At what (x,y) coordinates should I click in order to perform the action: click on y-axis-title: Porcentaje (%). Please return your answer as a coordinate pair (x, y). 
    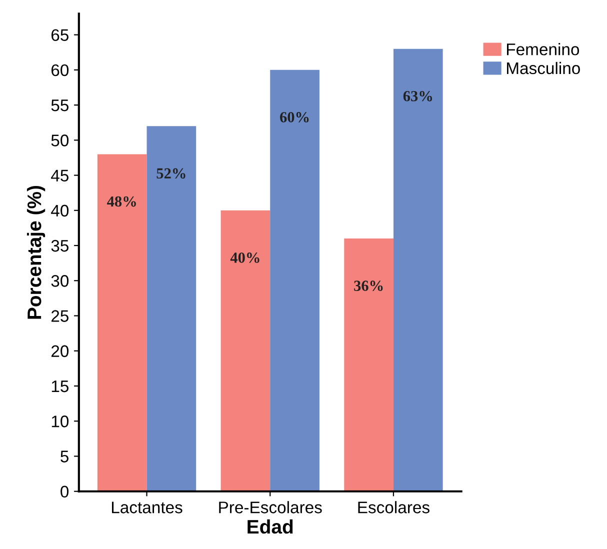
    Looking at the image, I should click on (36, 252).